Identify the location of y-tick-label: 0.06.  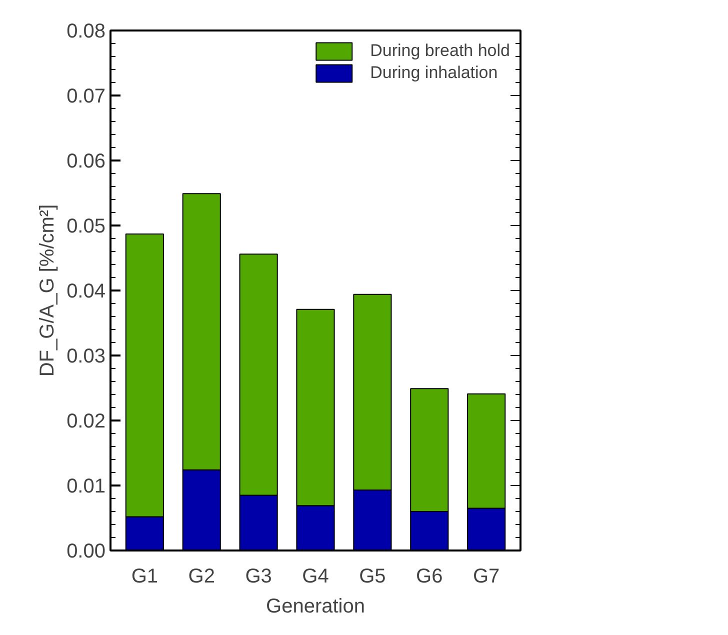
(86, 161).